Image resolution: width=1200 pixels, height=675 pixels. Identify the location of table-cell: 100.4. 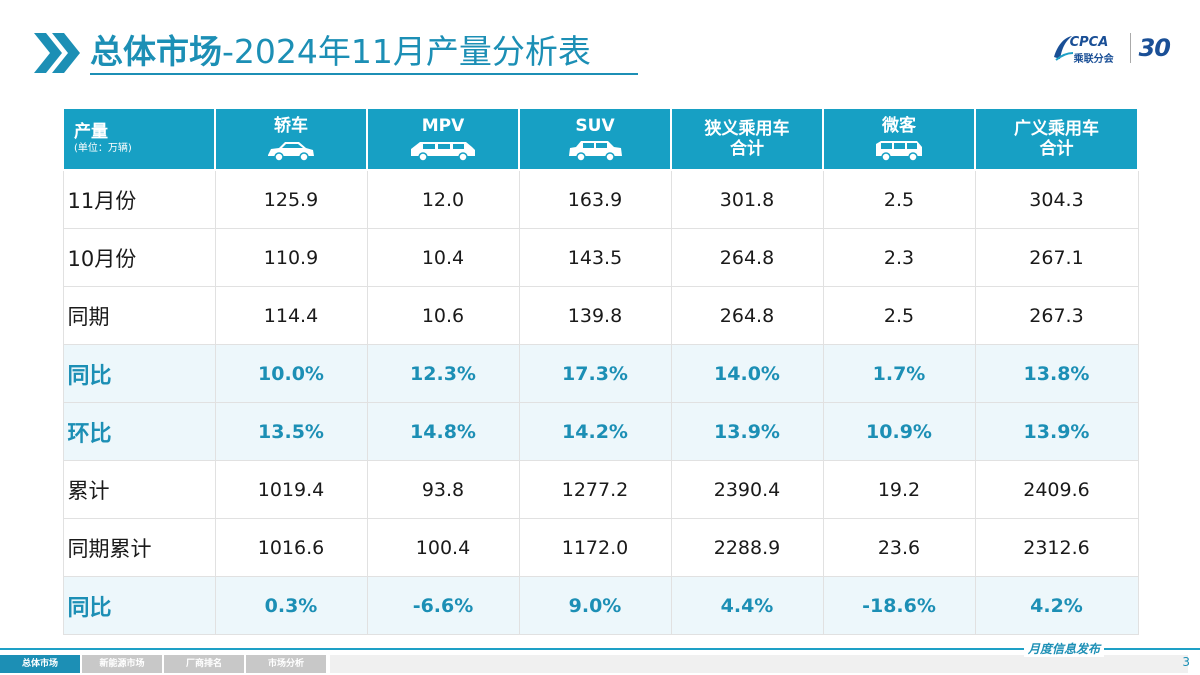
(443, 547).